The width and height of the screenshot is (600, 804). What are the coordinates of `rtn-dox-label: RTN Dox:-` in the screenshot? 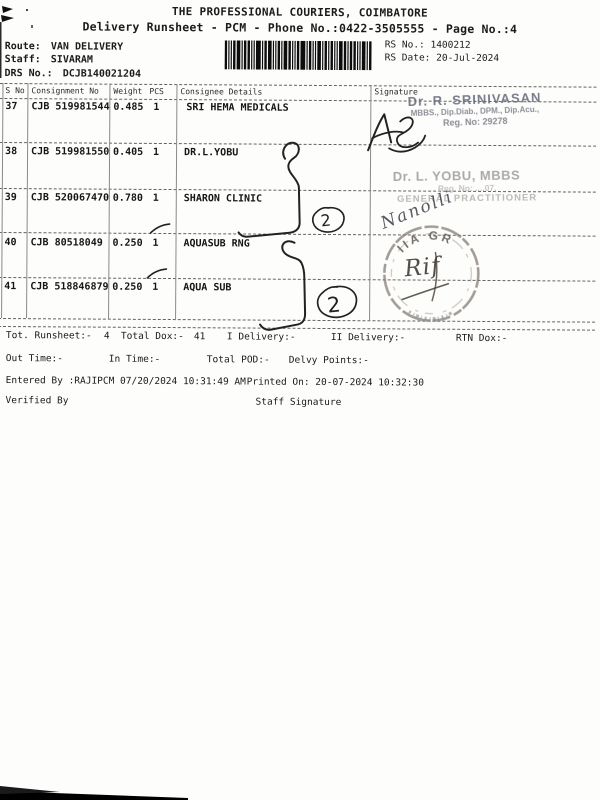 It's located at (481, 338).